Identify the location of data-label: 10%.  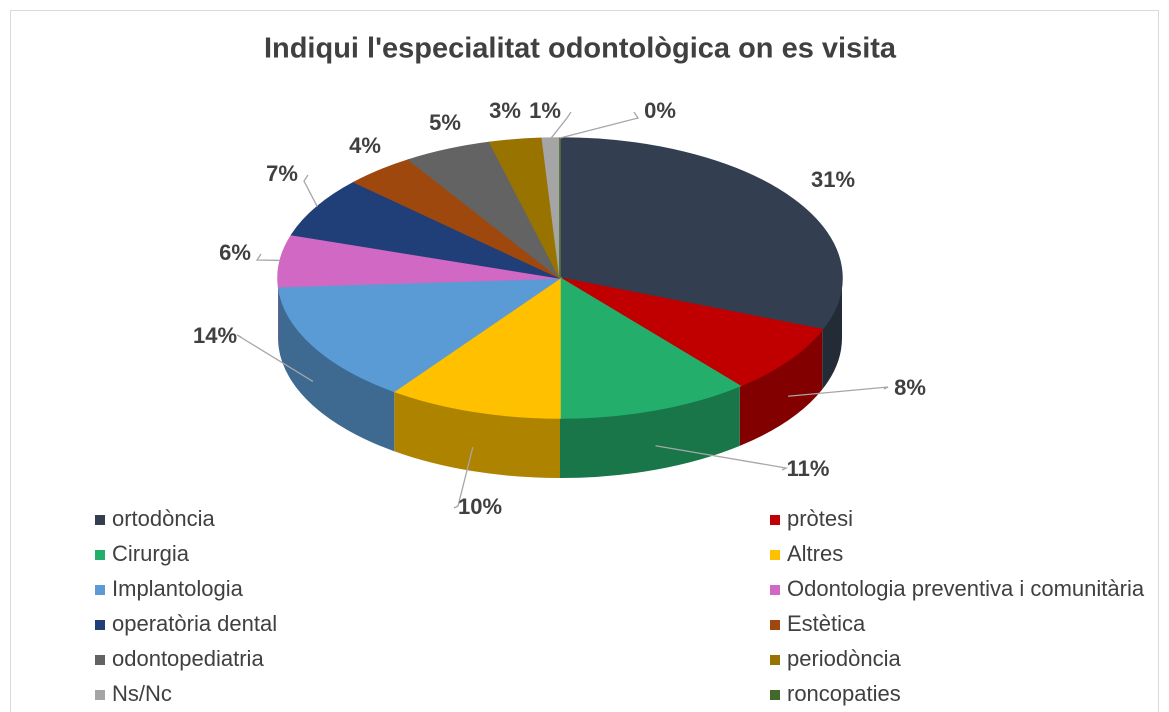
(480, 506).